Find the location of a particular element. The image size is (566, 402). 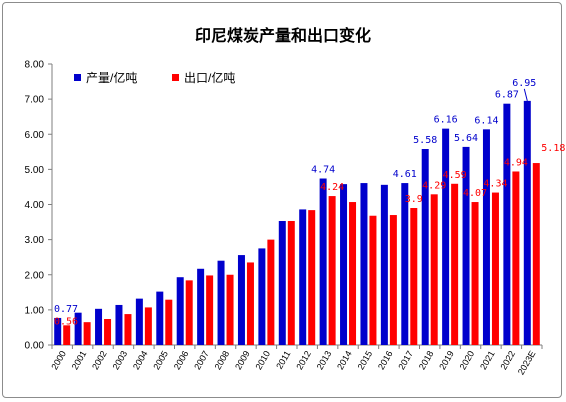

x-tick-label: 2009 is located at coordinates (242, 360).